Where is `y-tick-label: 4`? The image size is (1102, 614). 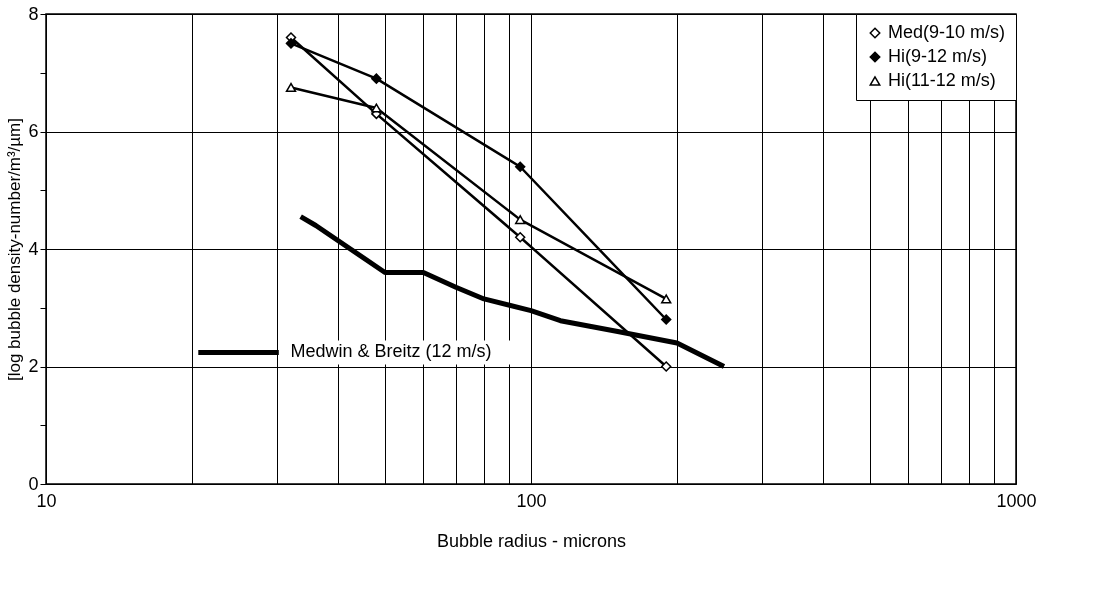
y-tick-label: 4 is located at coordinates (33, 248).